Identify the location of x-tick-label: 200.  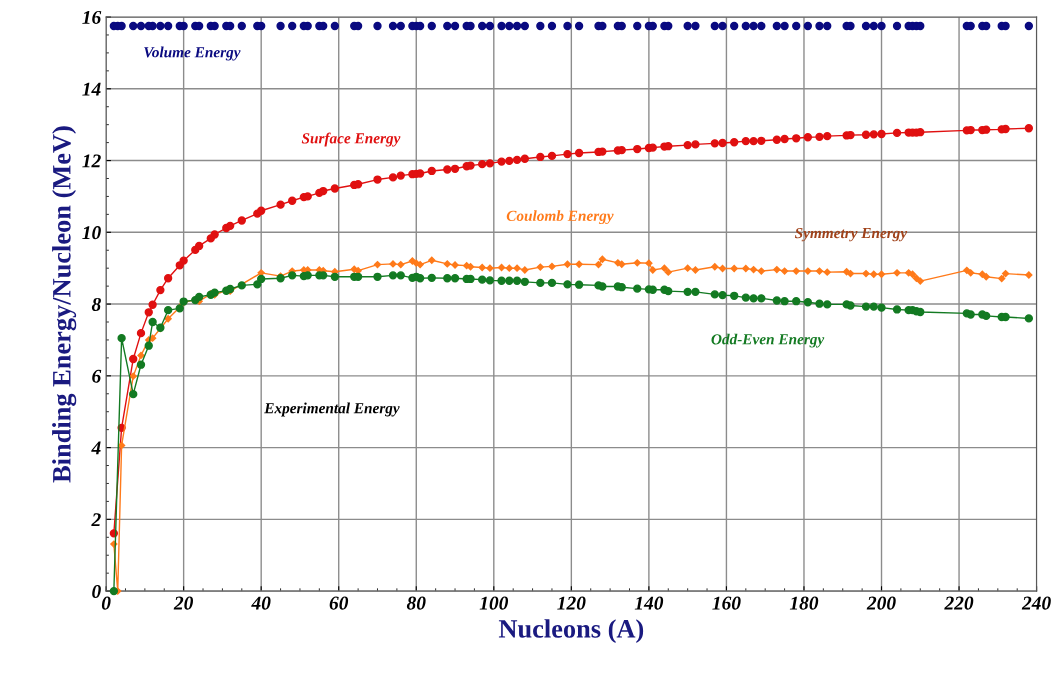
(881, 603).